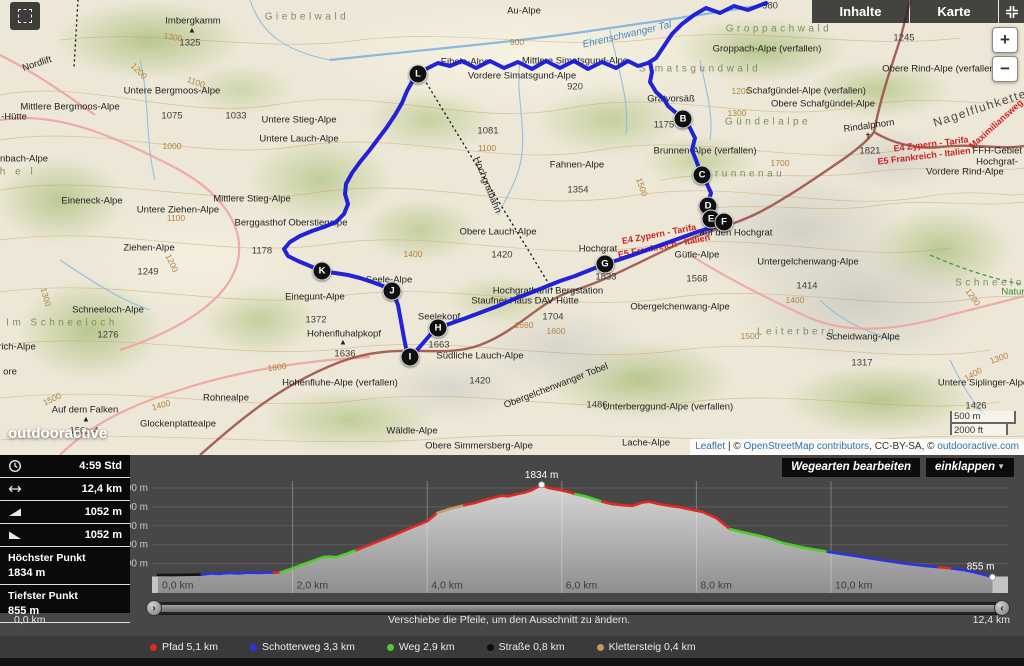 Image resolution: width=1024 pixels, height=666 pixels. What do you see at coordinates (738, 446) in the screenshot?
I see `attribution-copyright: ©` at bounding box center [738, 446].